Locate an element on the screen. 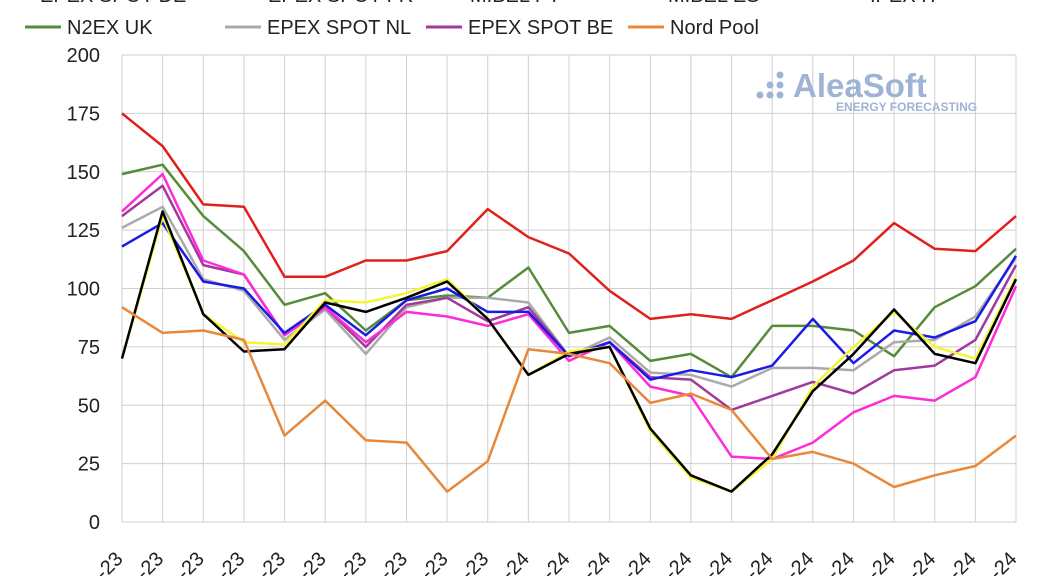 This screenshot has width=1038, height=576. x-tick-label-4: -23 is located at coordinates (272, 562).